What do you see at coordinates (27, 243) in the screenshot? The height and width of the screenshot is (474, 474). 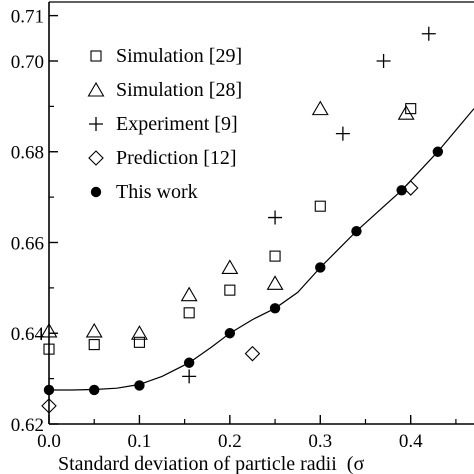 I see `y-tick-label: 0.66` at bounding box center [27, 243].